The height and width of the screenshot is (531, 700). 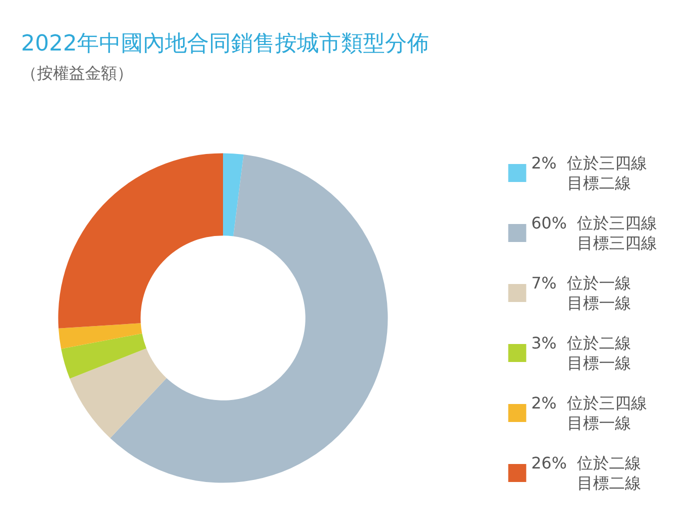 What do you see at coordinates (594, 233) in the screenshot?
I see `legend-label: 60% 位於三四線目標三四線` at bounding box center [594, 233].